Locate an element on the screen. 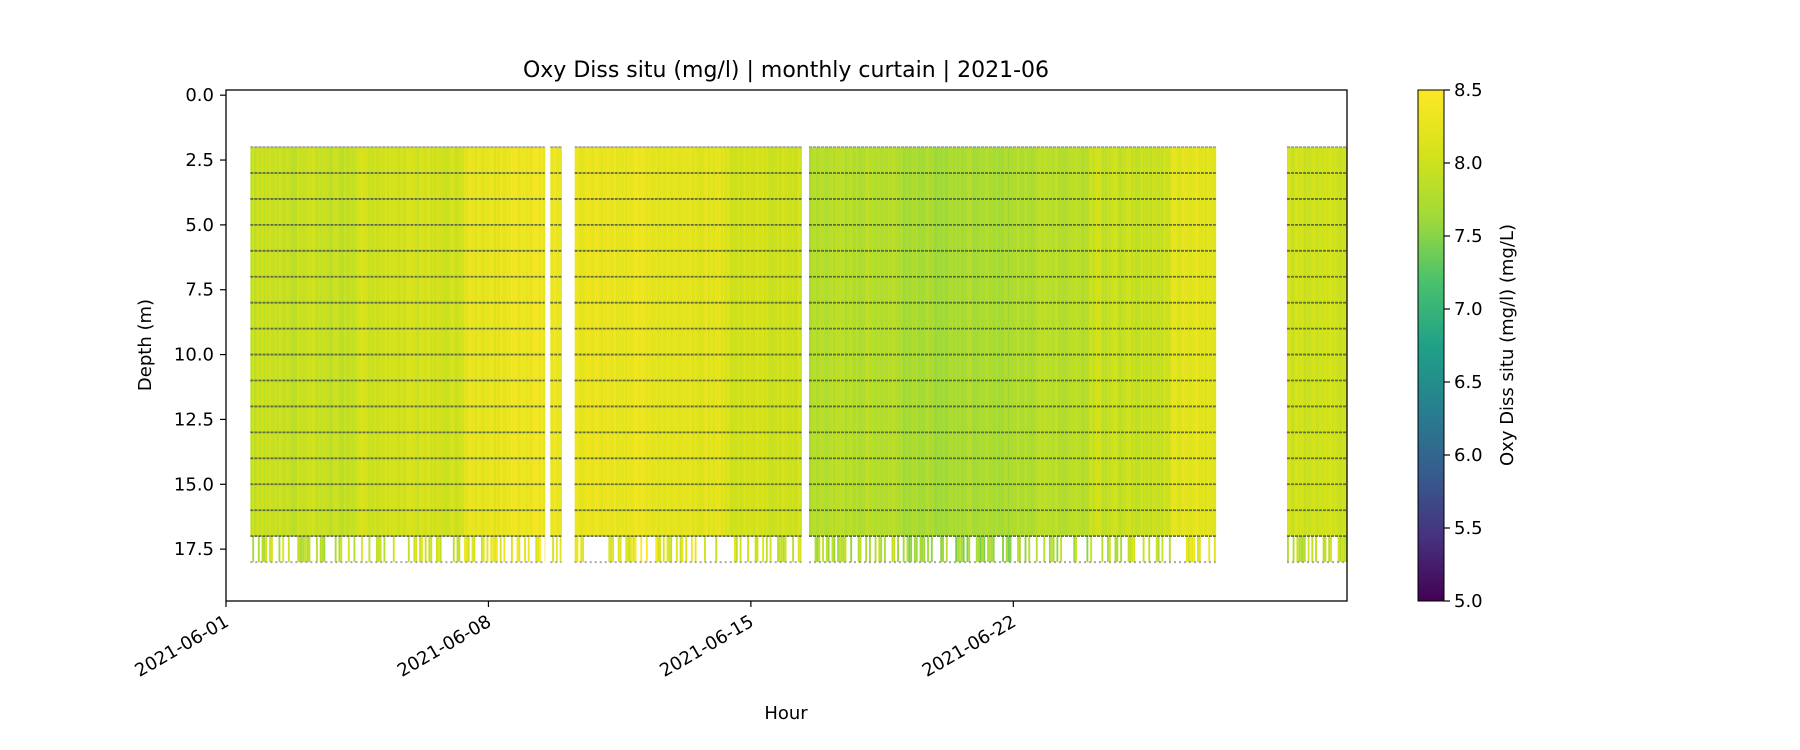 This screenshot has width=1800, height=750. x-tick-label: 2021-06-15 is located at coordinates (706, 646).